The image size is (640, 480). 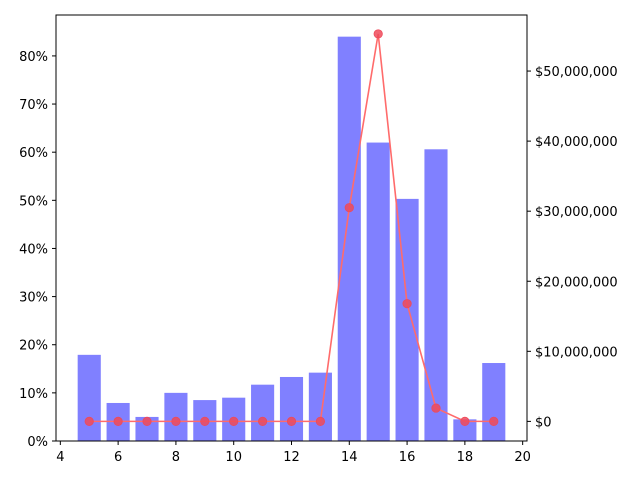 What do you see at coordinates (576, 352) in the screenshot?
I see `y-right-tick-label-1: $10,000,000` at bounding box center [576, 352].